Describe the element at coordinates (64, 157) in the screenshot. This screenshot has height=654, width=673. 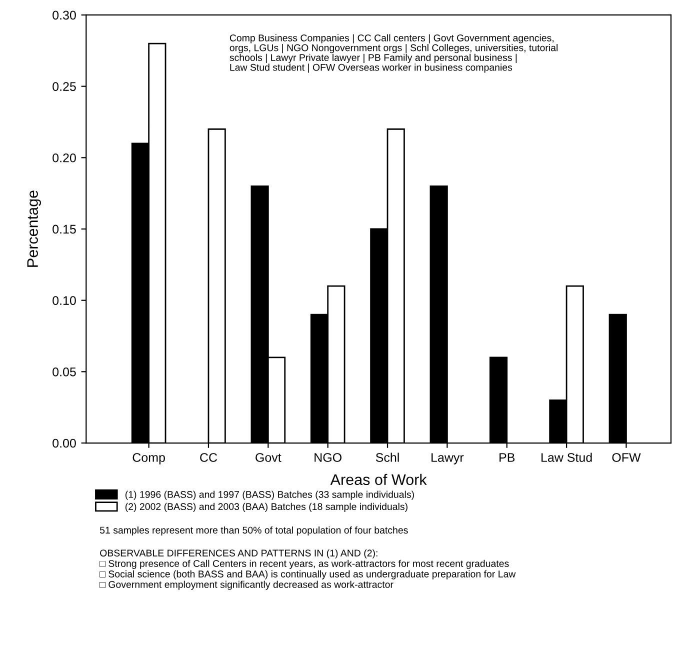
I see `y-tick-label: 0.20` at that location.